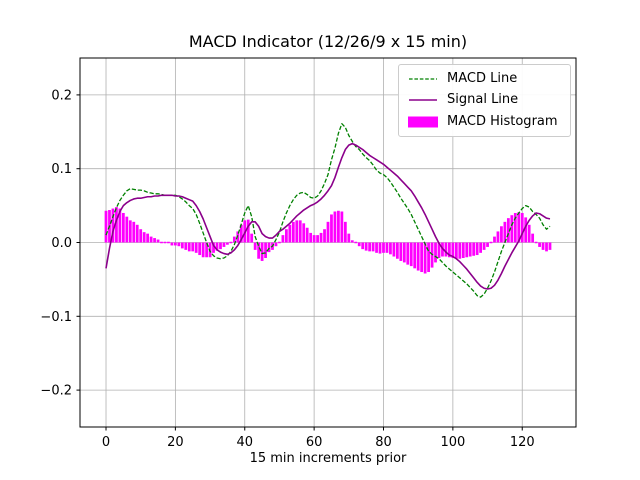 The height and width of the screenshot is (480, 640). I want to click on legend: MACD Line Signal Line MACD Histogram, so click(484, 100).